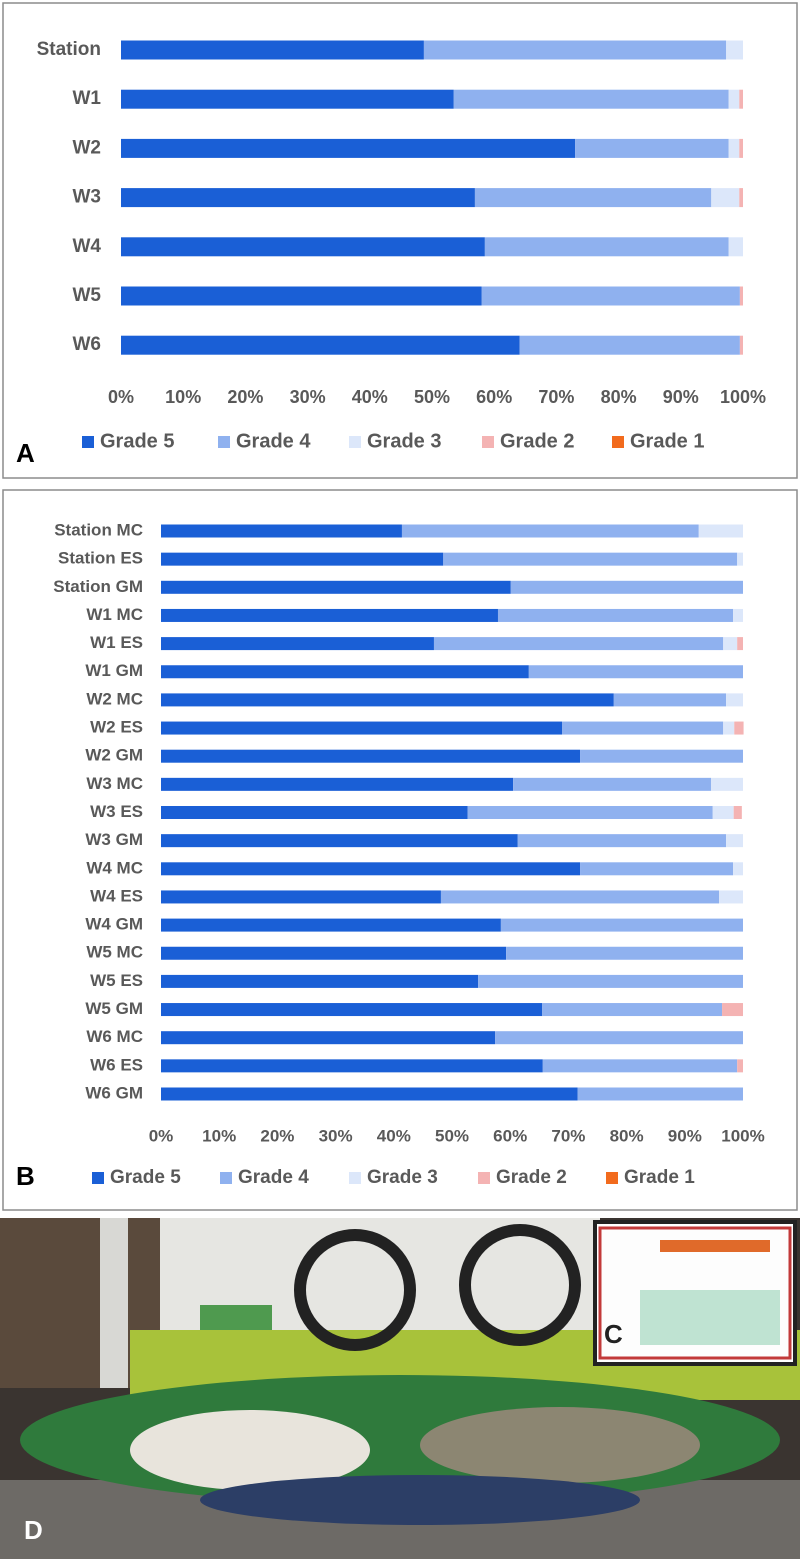 This screenshot has width=800, height=1559. What do you see at coordinates (98, 586) in the screenshot?
I see `y-tick-label: Station GM` at bounding box center [98, 586].